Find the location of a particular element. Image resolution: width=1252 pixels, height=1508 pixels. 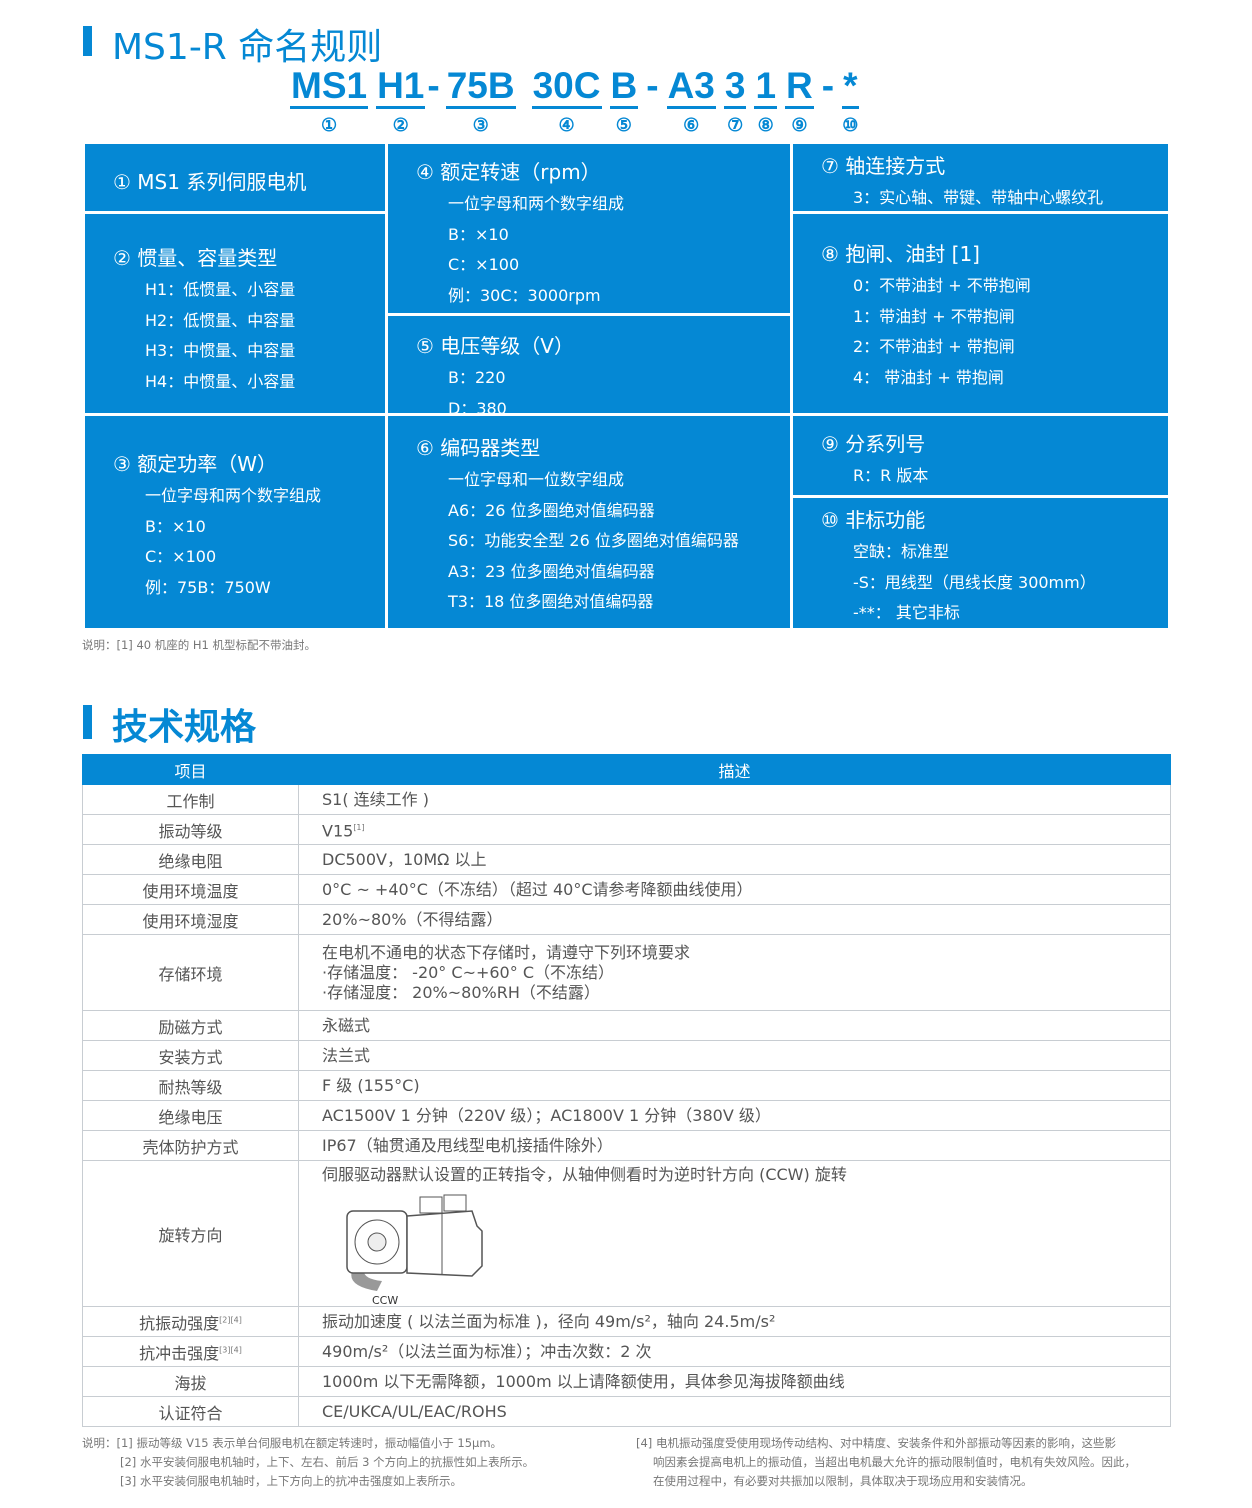

desc-line: IP67（轴贯通及甩线型电机接插件除外） is located at coordinates (467, 1145).